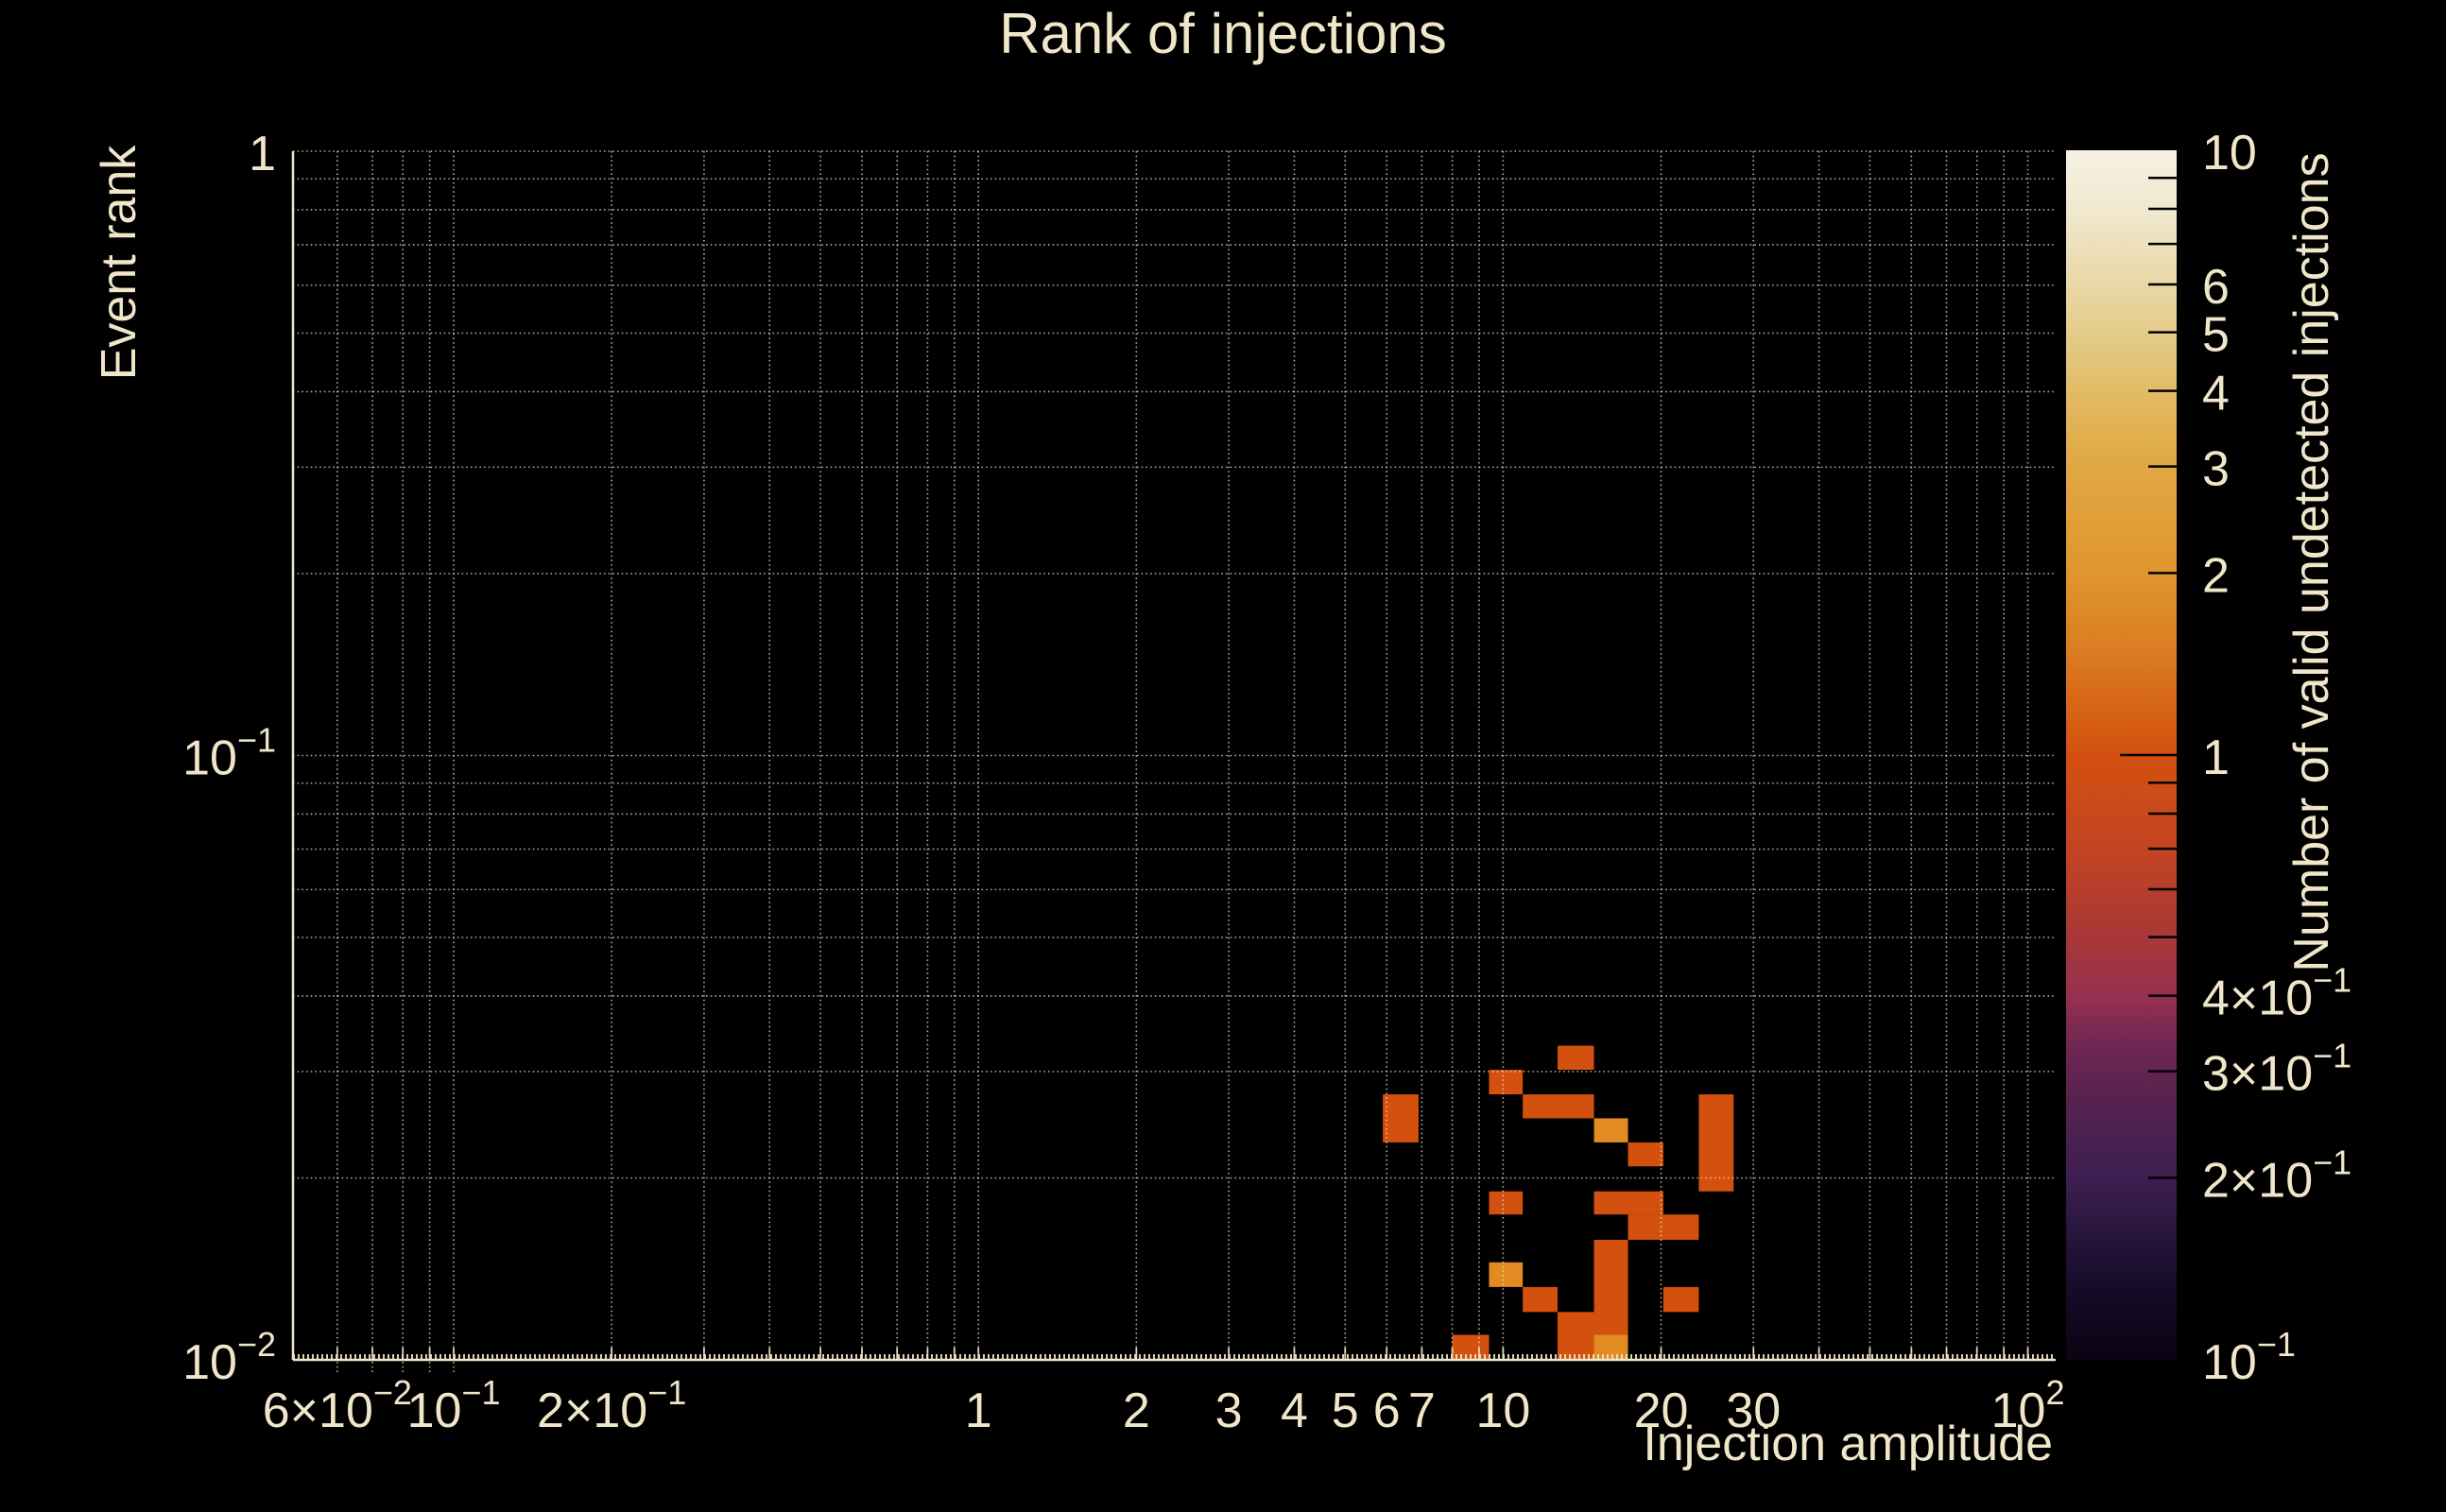 The image size is (2446, 1512). What do you see at coordinates (1387, 1410) in the screenshot?
I see `x-tick-label: 6` at bounding box center [1387, 1410].